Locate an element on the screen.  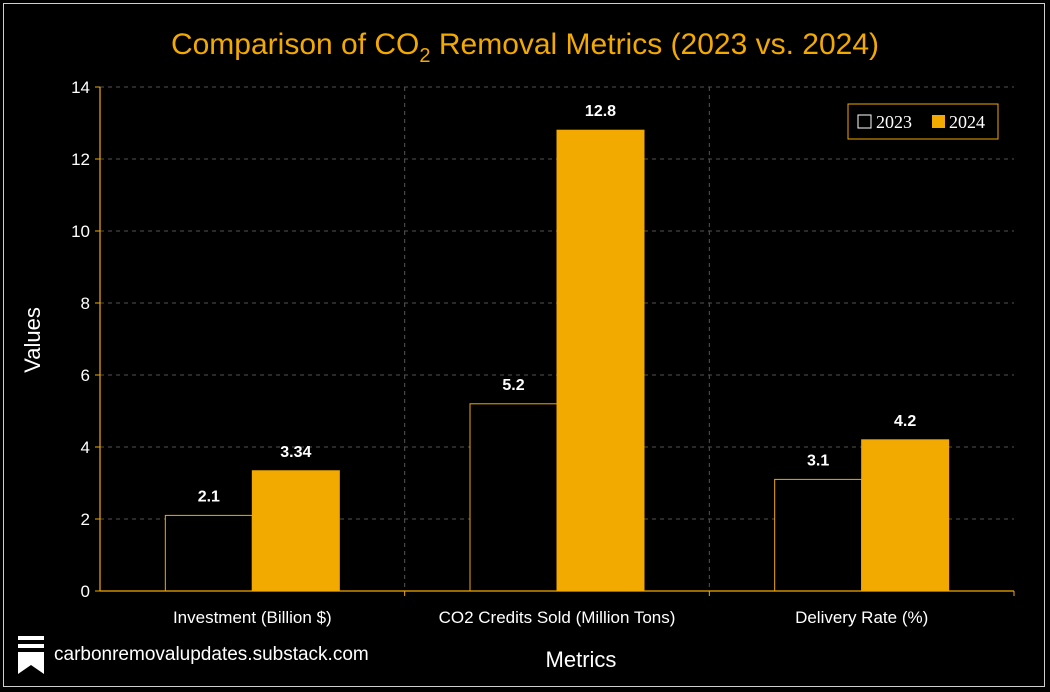
data-label-2023-0: 2.1 is located at coordinates (209, 496).